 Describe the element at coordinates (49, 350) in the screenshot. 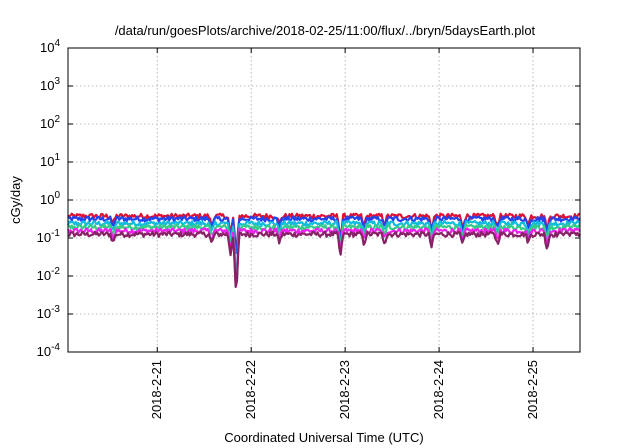

I see `y-tick-label: 10⁻⁴` at that location.